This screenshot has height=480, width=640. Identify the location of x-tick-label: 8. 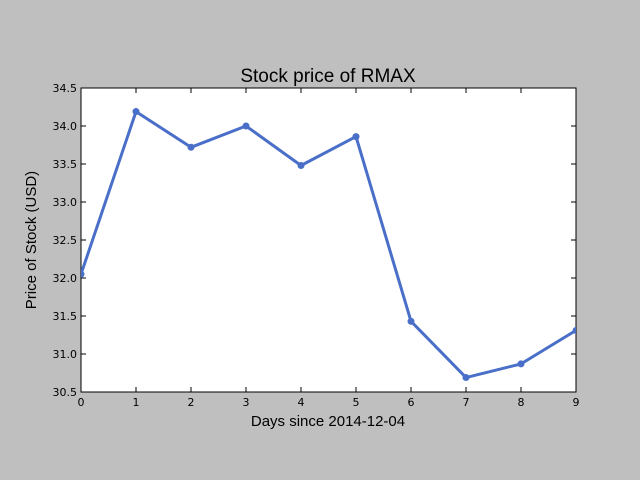
(521, 402).